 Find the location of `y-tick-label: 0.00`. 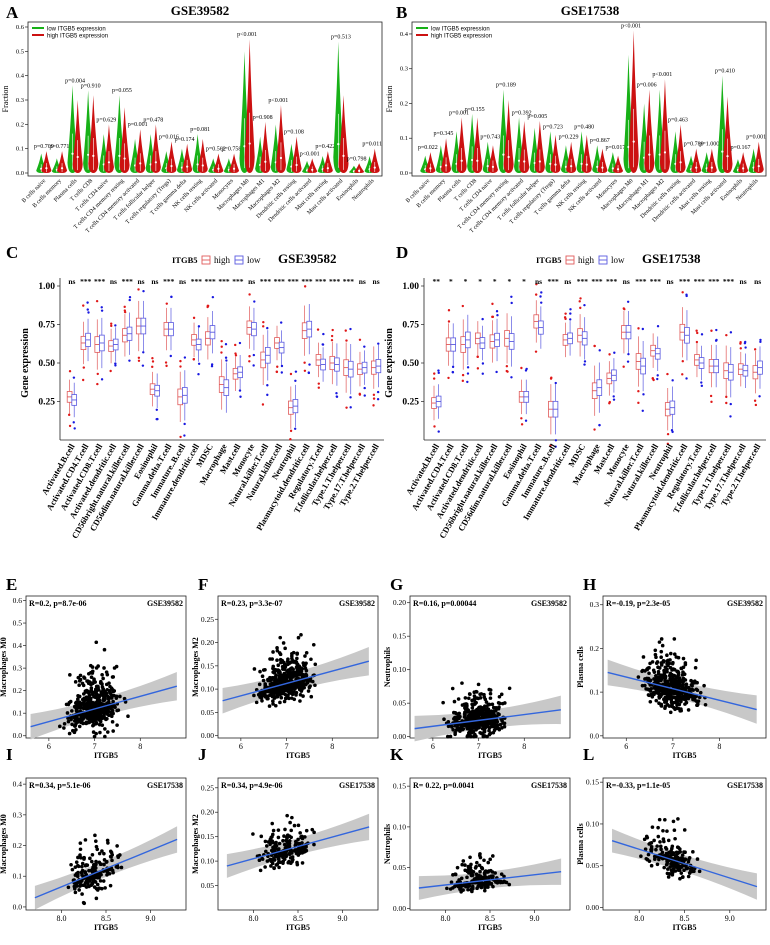

y-tick-label: 0.00 is located at coordinates (399, 908).